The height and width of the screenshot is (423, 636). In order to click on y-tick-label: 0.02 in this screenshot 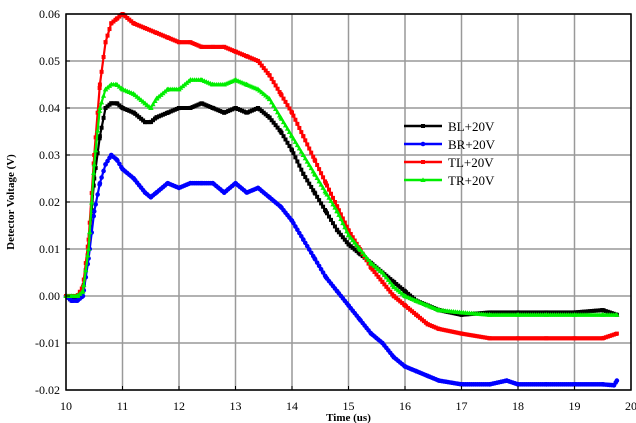, I will do `click(49, 202)`.